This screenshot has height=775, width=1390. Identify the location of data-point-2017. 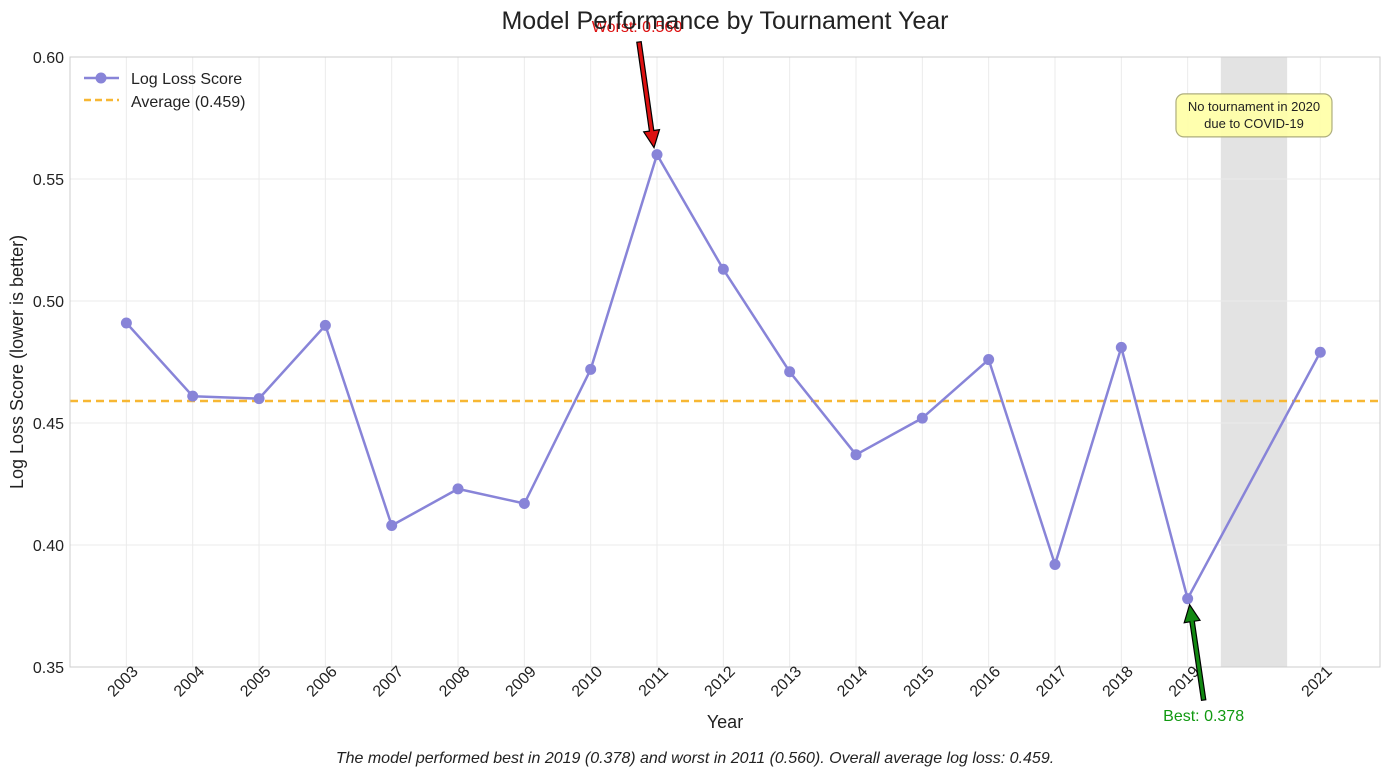
(1055, 565).